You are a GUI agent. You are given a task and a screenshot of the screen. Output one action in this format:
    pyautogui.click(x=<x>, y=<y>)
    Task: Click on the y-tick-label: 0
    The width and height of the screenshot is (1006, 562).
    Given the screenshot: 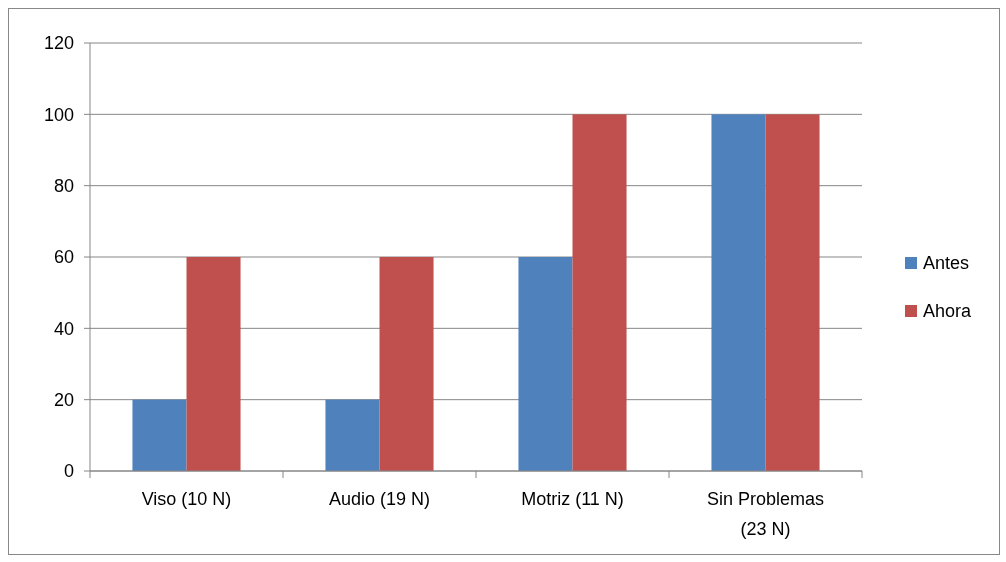 What is the action you would take?
    pyautogui.click(x=68, y=471)
    